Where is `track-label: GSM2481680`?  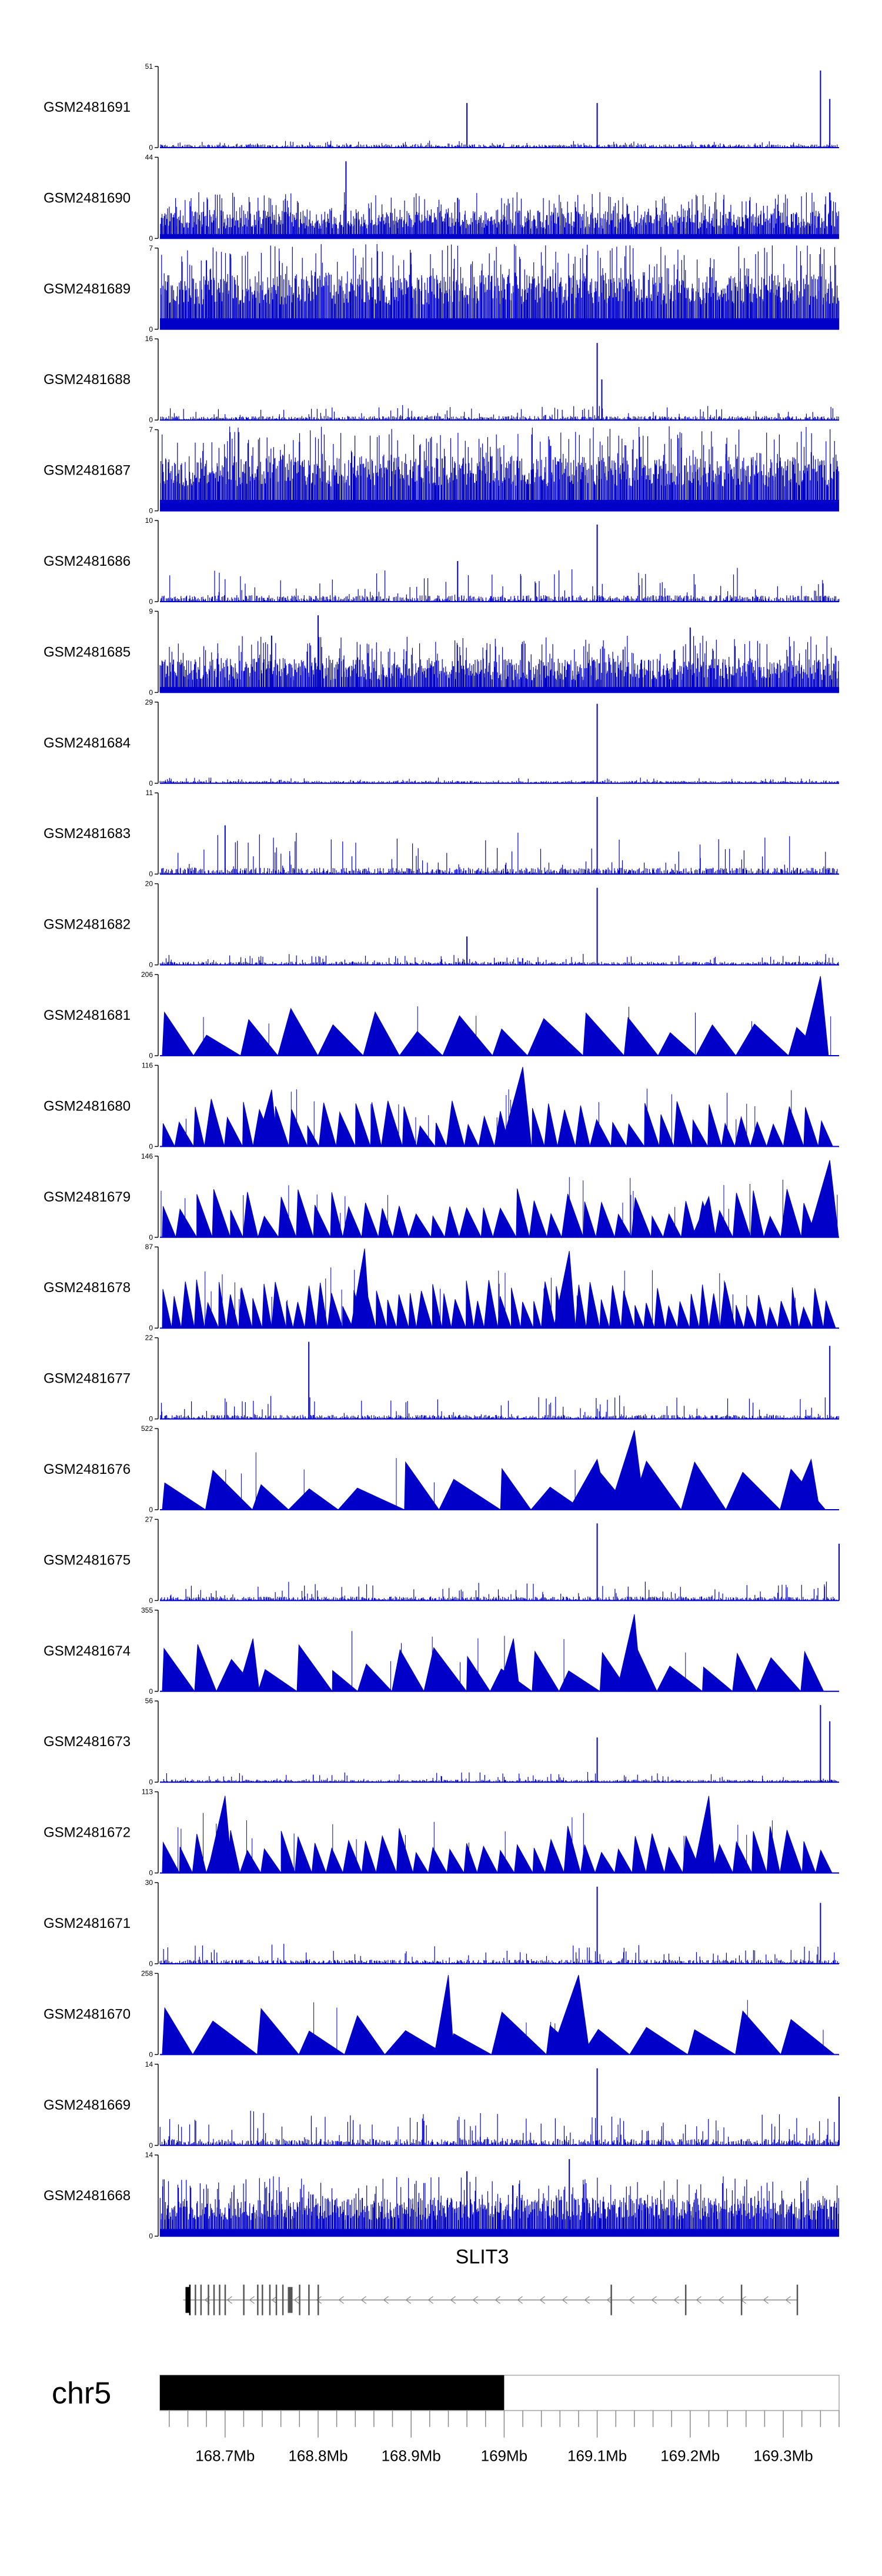
track-label: GSM2481680 is located at coordinates (87, 1106).